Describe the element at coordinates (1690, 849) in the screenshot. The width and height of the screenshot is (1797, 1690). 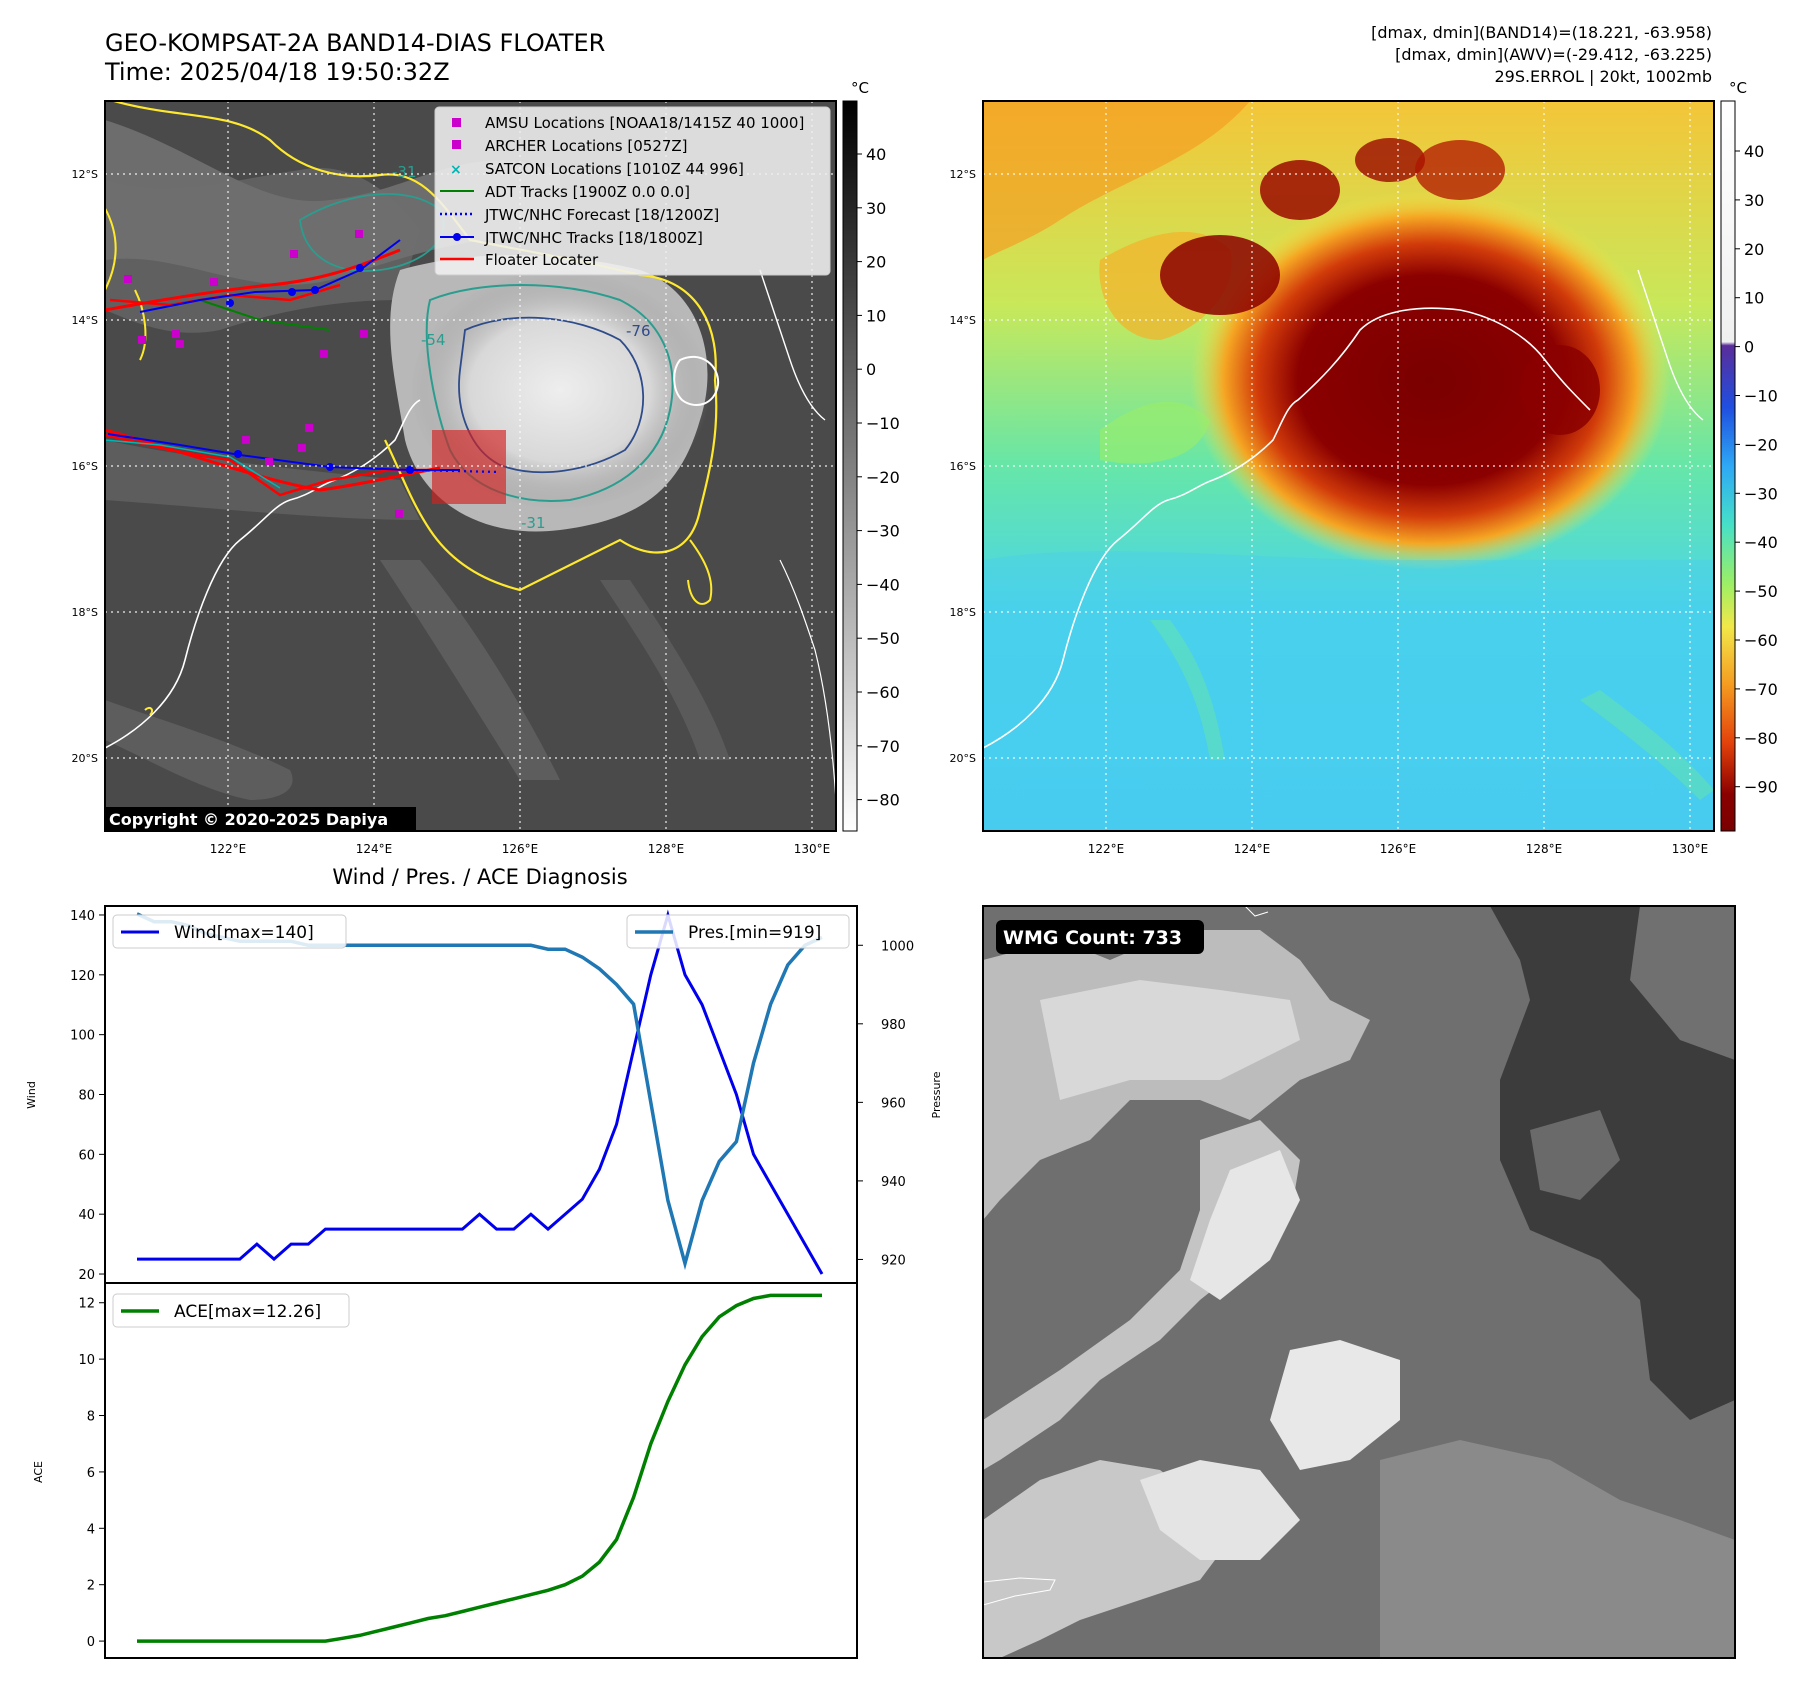
I see `lon-label: 130°E` at that location.